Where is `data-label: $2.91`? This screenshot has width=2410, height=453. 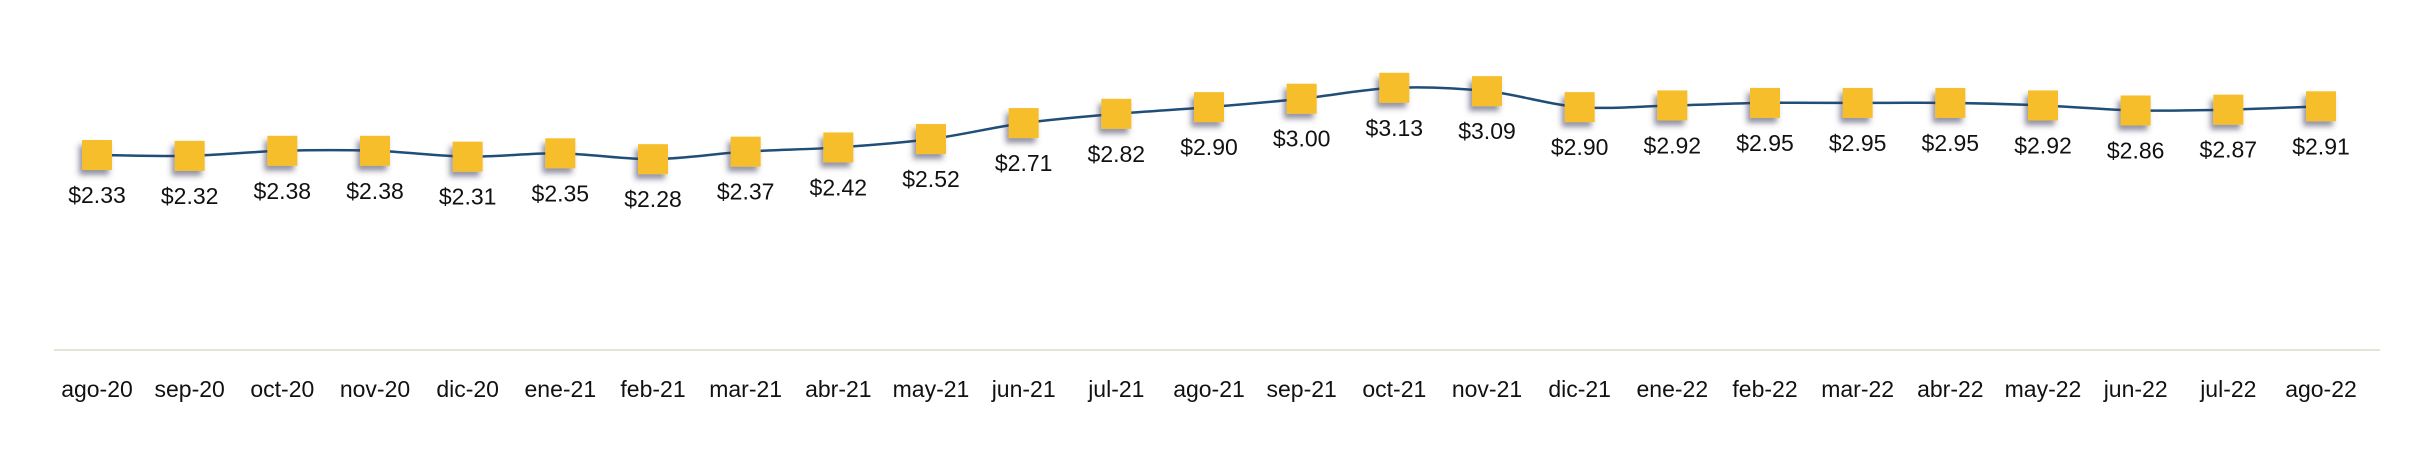 data-label: $2.91 is located at coordinates (2321, 146).